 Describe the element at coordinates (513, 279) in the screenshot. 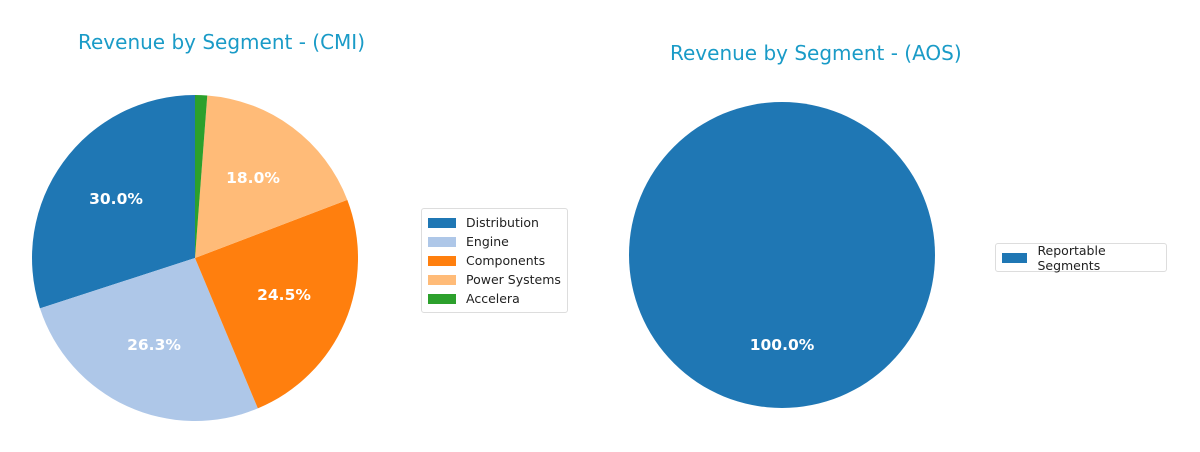

I see `legend-label: Power Systems` at that location.